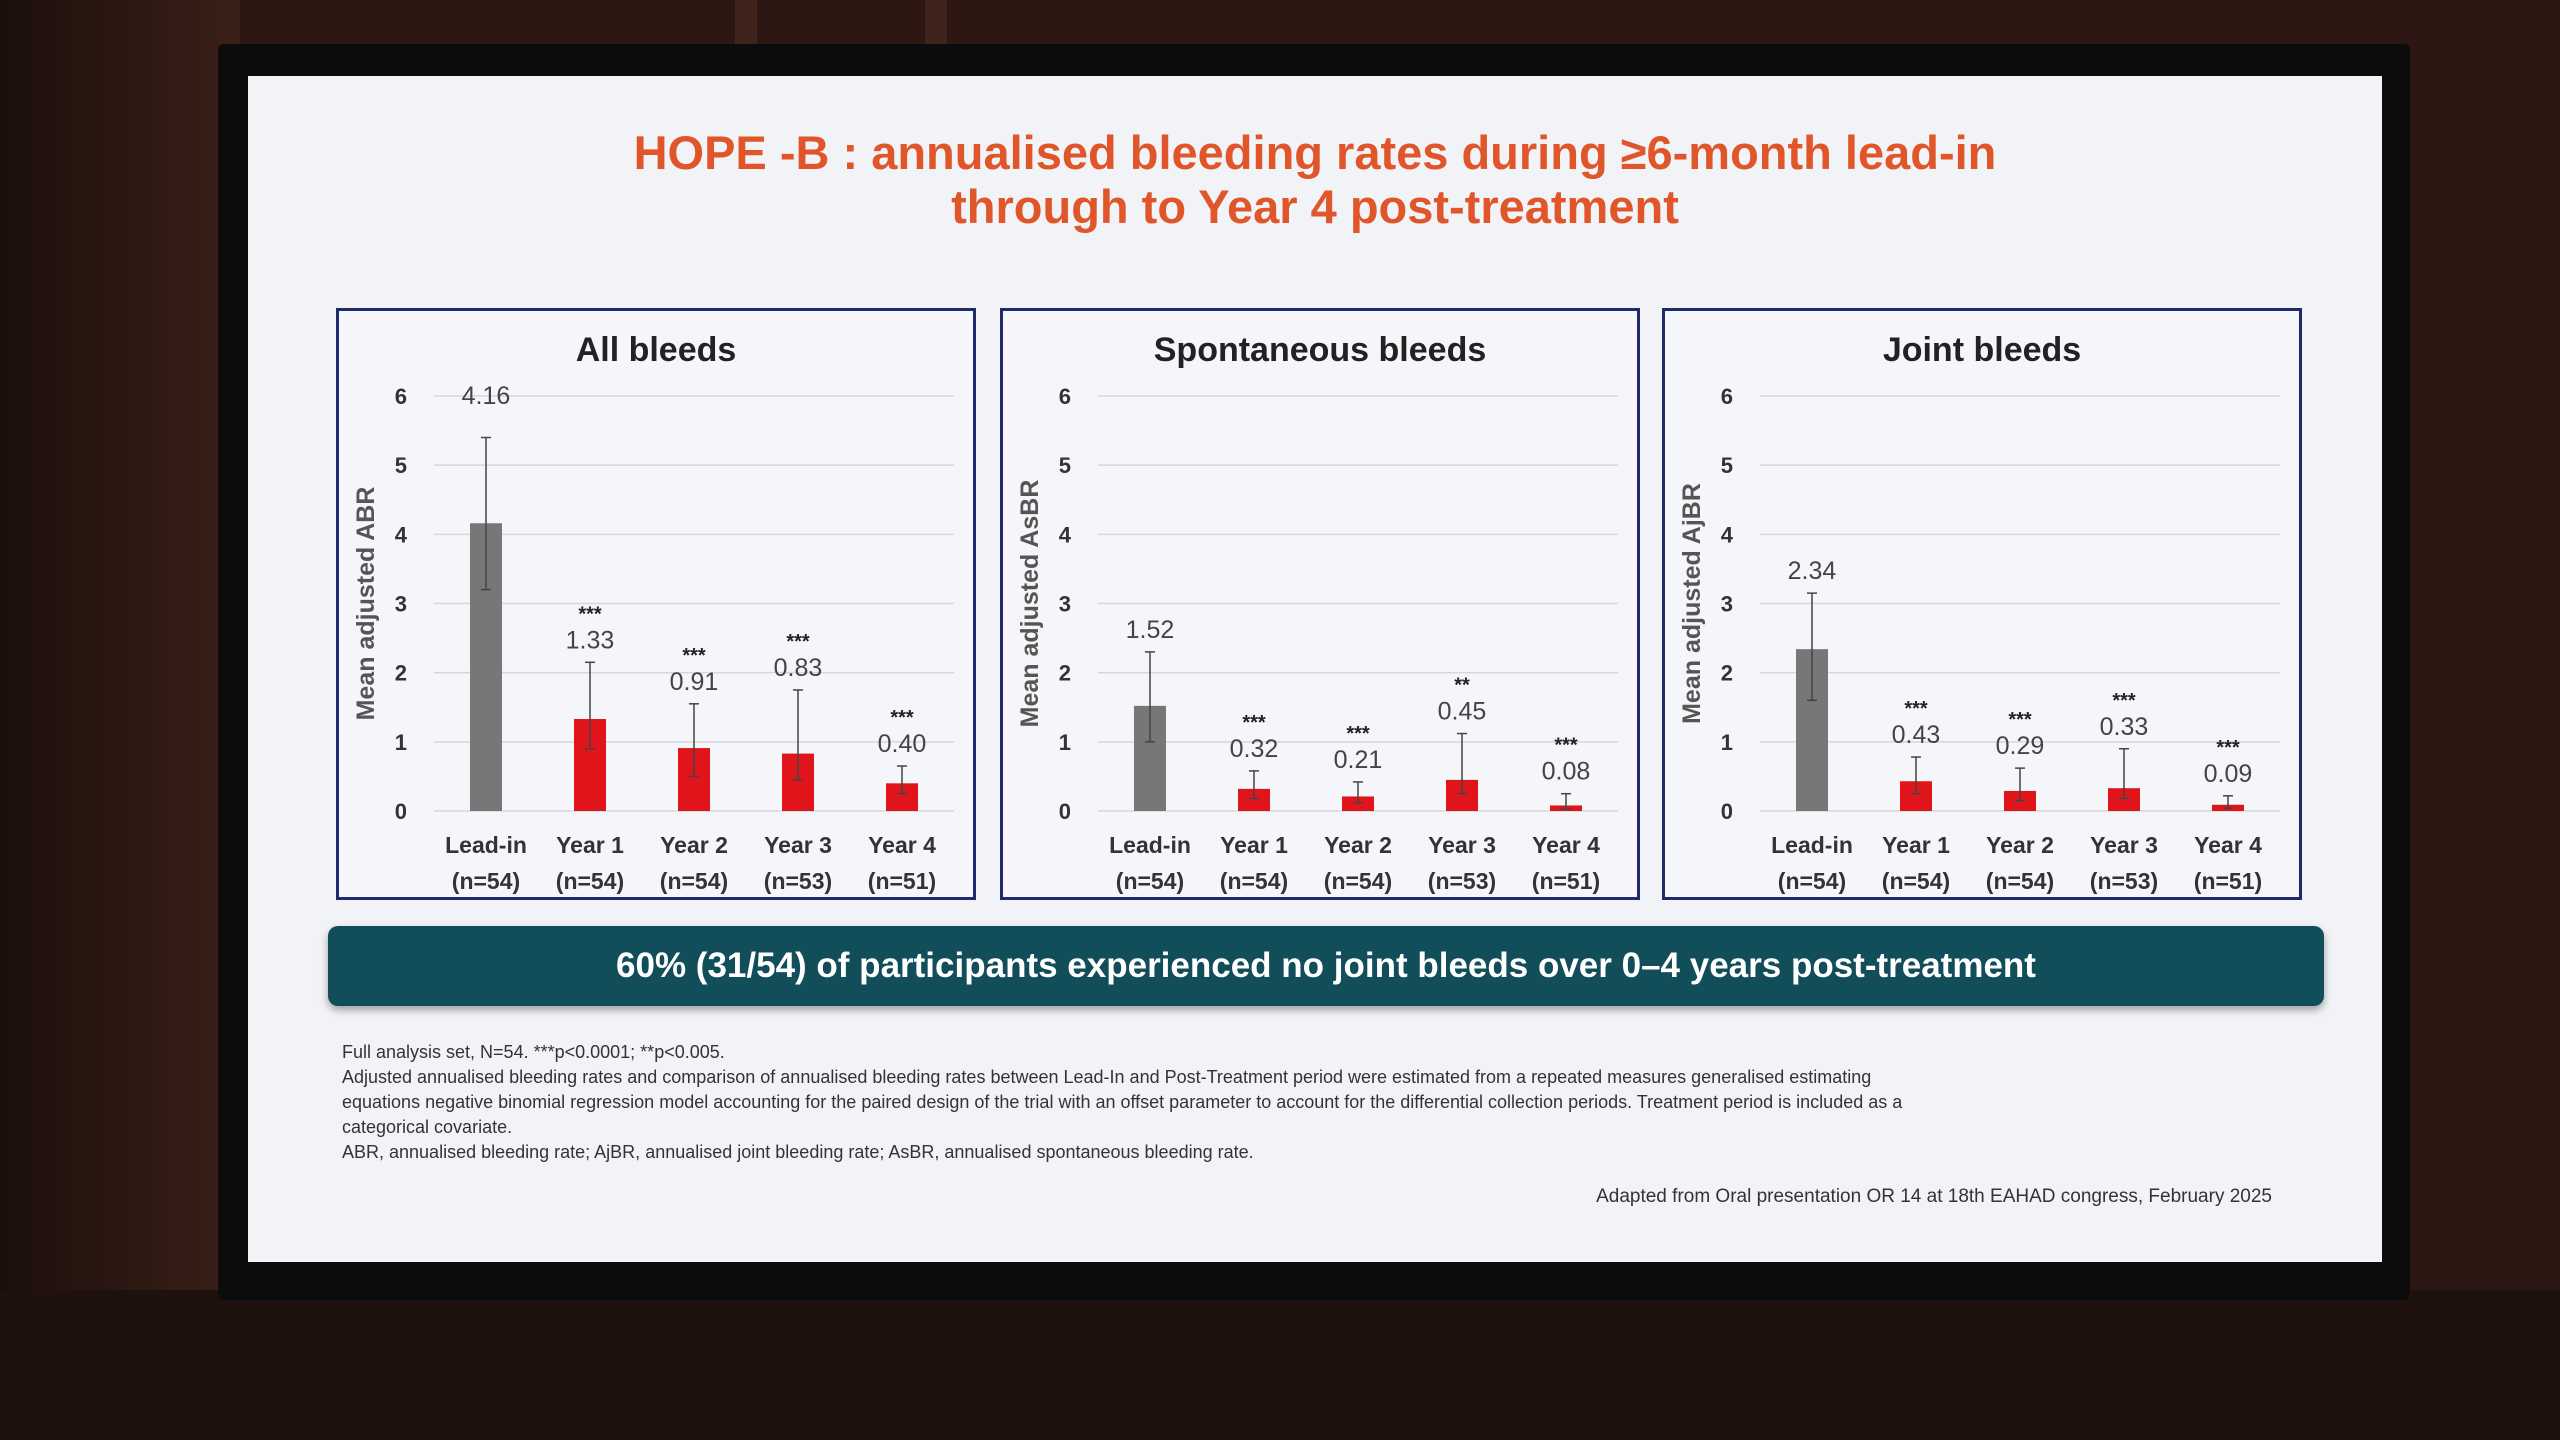  What do you see at coordinates (902, 744) in the screenshot?
I see `data-label: 0.40` at bounding box center [902, 744].